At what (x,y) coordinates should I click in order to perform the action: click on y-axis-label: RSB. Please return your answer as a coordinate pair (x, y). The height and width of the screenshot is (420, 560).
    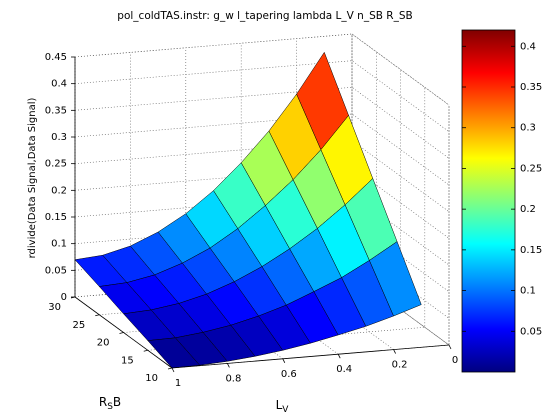
    Looking at the image, I should click on (110, 403).